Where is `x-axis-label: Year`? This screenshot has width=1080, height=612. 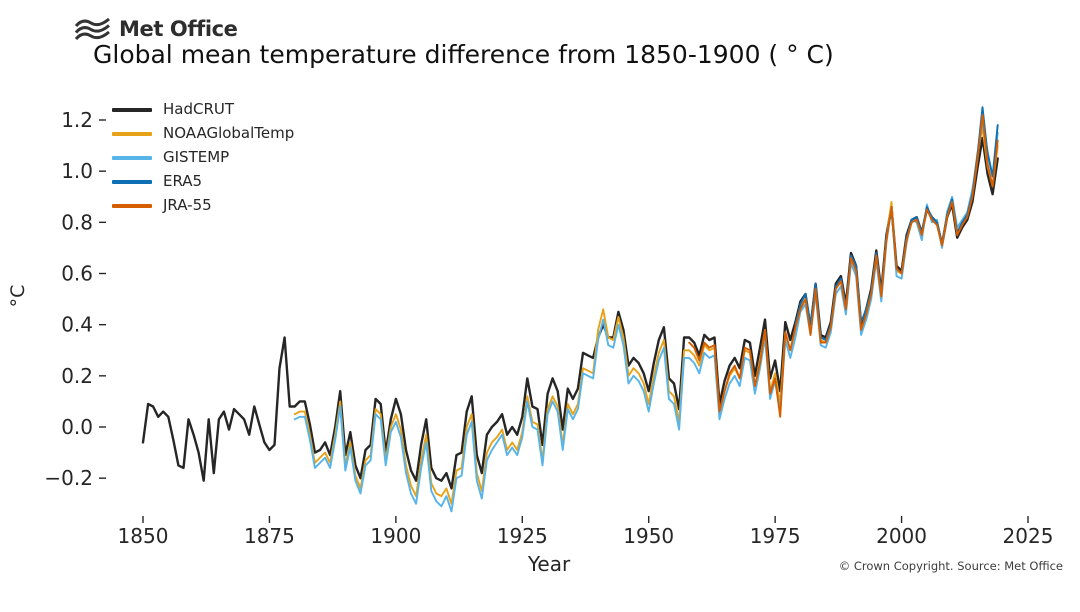
x-axis-label: Year is located at coordinates (549, 564).